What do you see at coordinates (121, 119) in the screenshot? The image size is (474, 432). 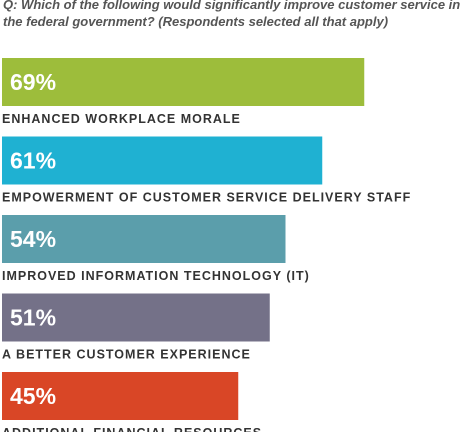 I see `category-label: ENHANCED WORKPLACE MORALE` at bounding box center [121, 119].